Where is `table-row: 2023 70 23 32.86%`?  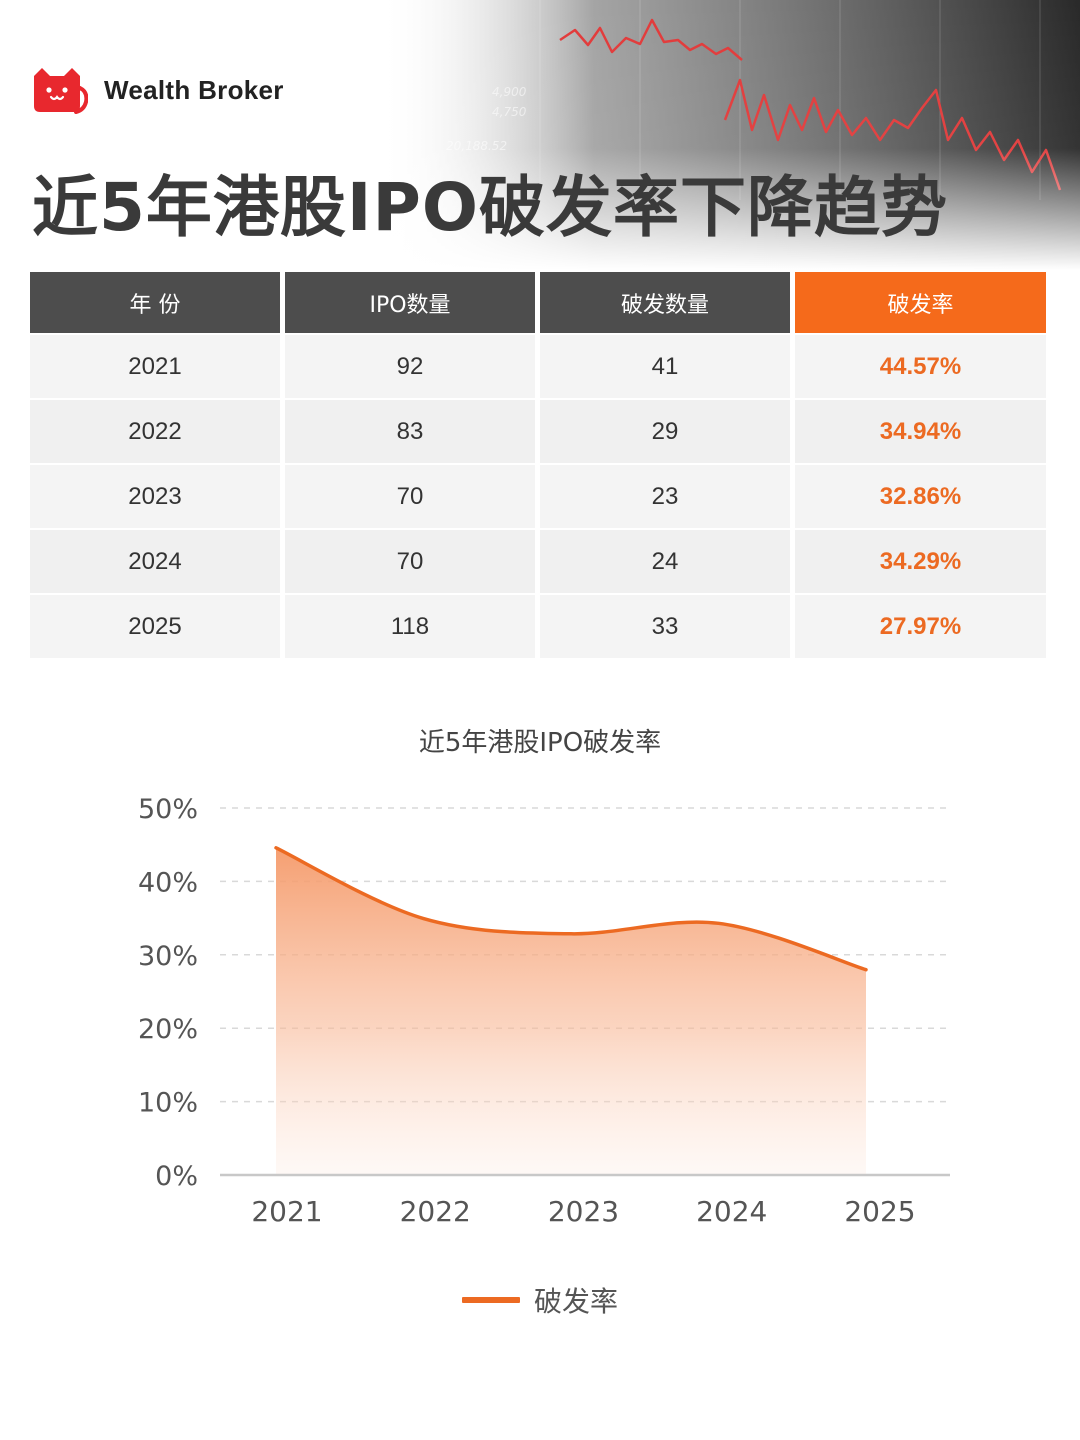
table-row: 2023 70 23 32.86% is located at coordinates (538, 496).